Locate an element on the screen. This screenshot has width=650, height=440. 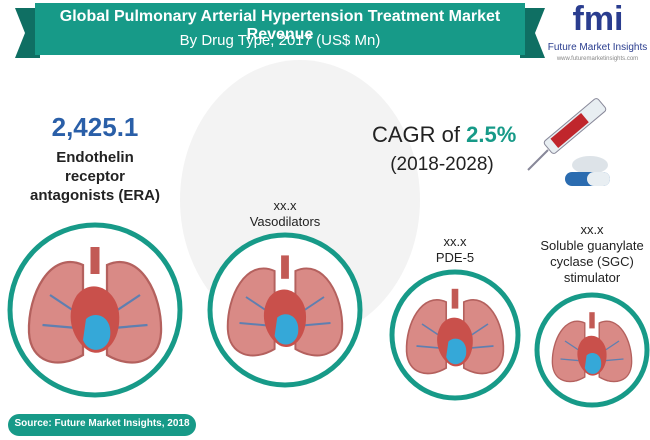
segment-label: PDE-5 is located at coordinates (455, 257).